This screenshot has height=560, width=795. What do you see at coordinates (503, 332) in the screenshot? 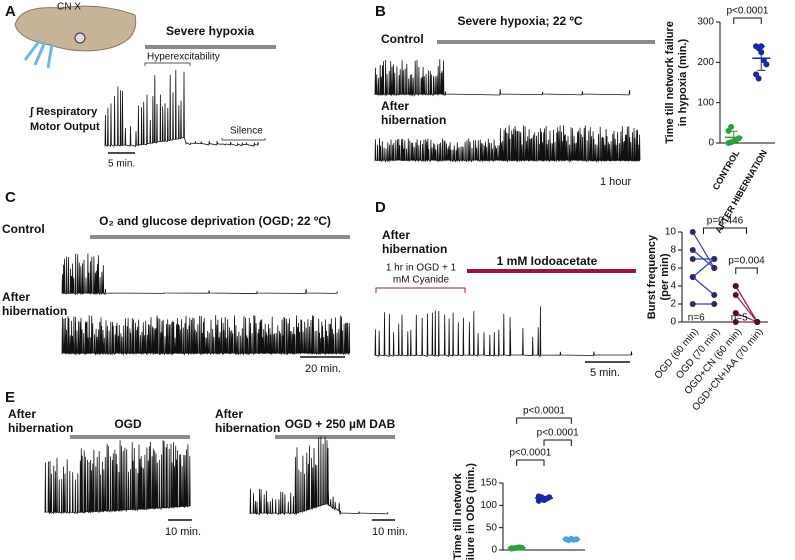
I see `trace-d` at bounding box center [503, 332].